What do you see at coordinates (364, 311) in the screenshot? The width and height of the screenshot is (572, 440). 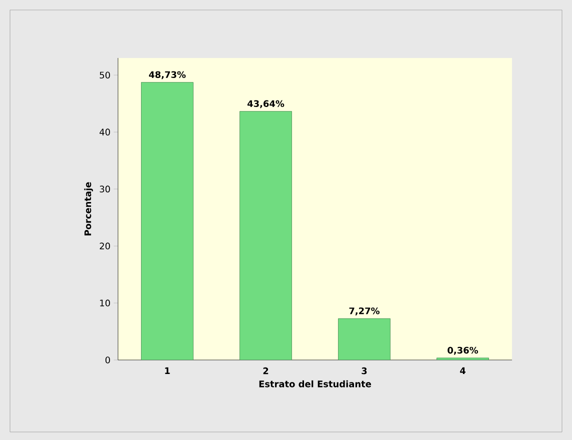 I see `data-label: 7,27%` at bounding box center [364, 311].